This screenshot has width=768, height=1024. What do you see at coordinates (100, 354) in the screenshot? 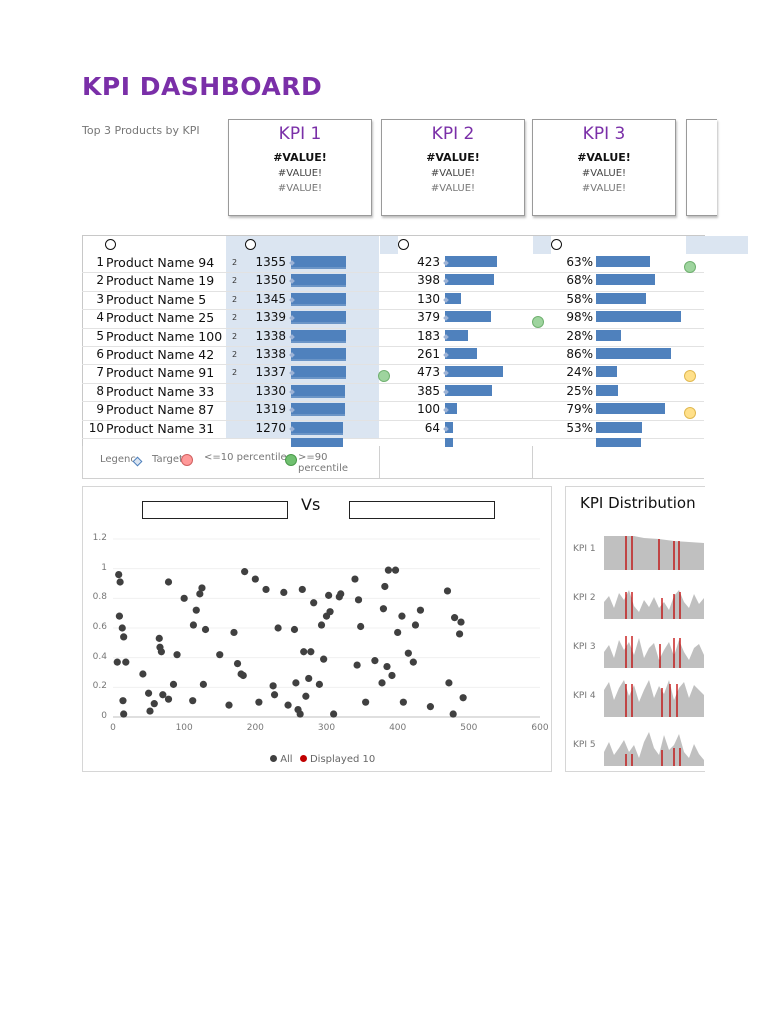
I see `row-number: 6` at bounding box center [100, 354].